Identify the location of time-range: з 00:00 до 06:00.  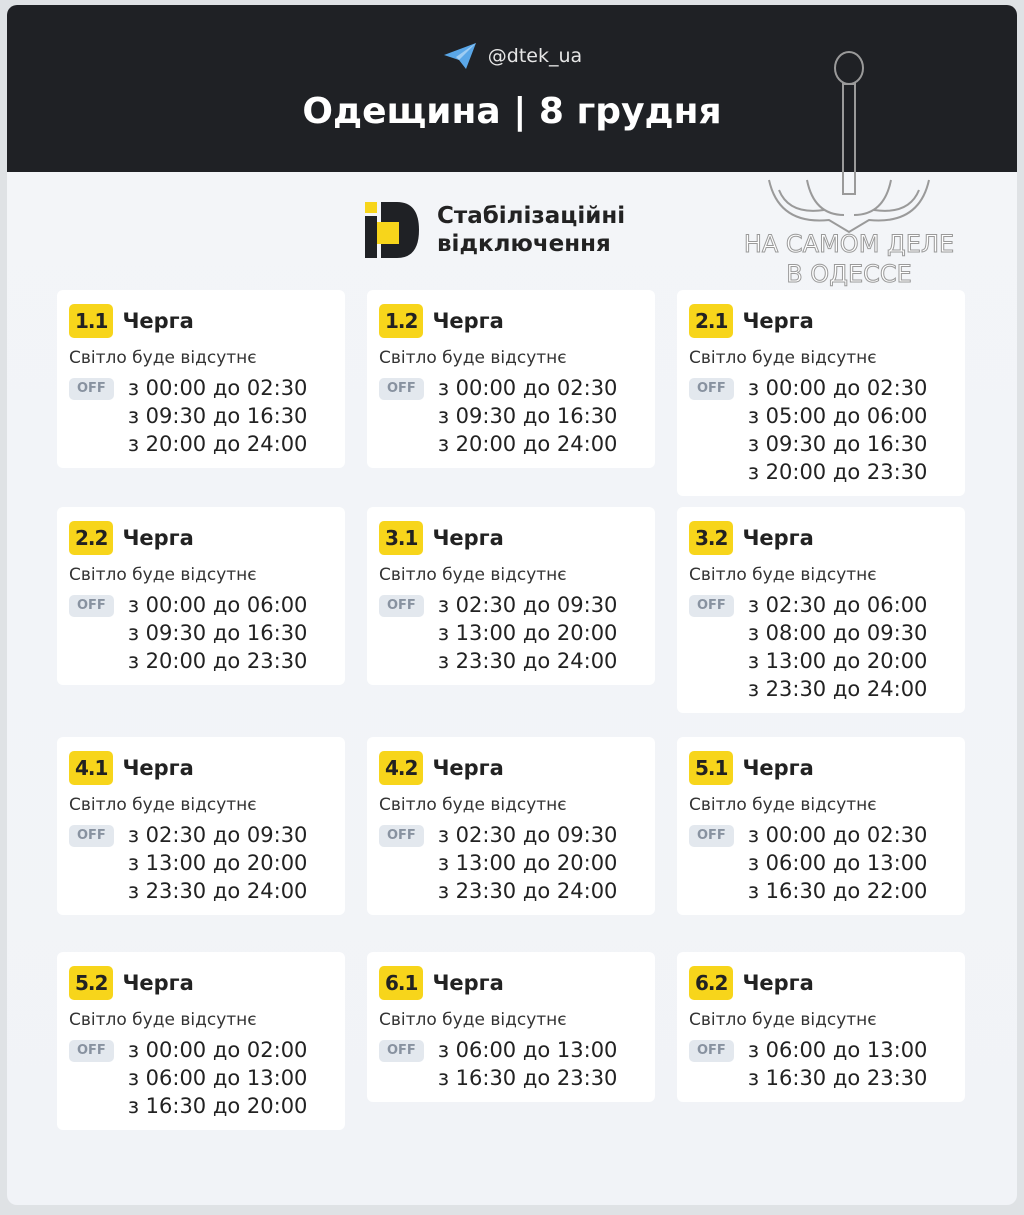
(217, 605).